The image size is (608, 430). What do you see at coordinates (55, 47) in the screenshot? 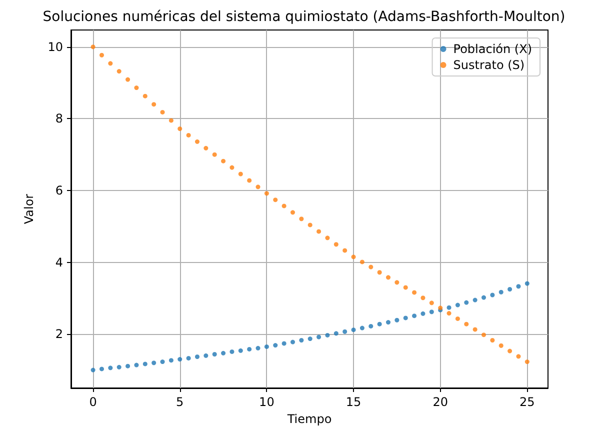
I see `y-tick-label: 10` at bounding box center [55, 47].